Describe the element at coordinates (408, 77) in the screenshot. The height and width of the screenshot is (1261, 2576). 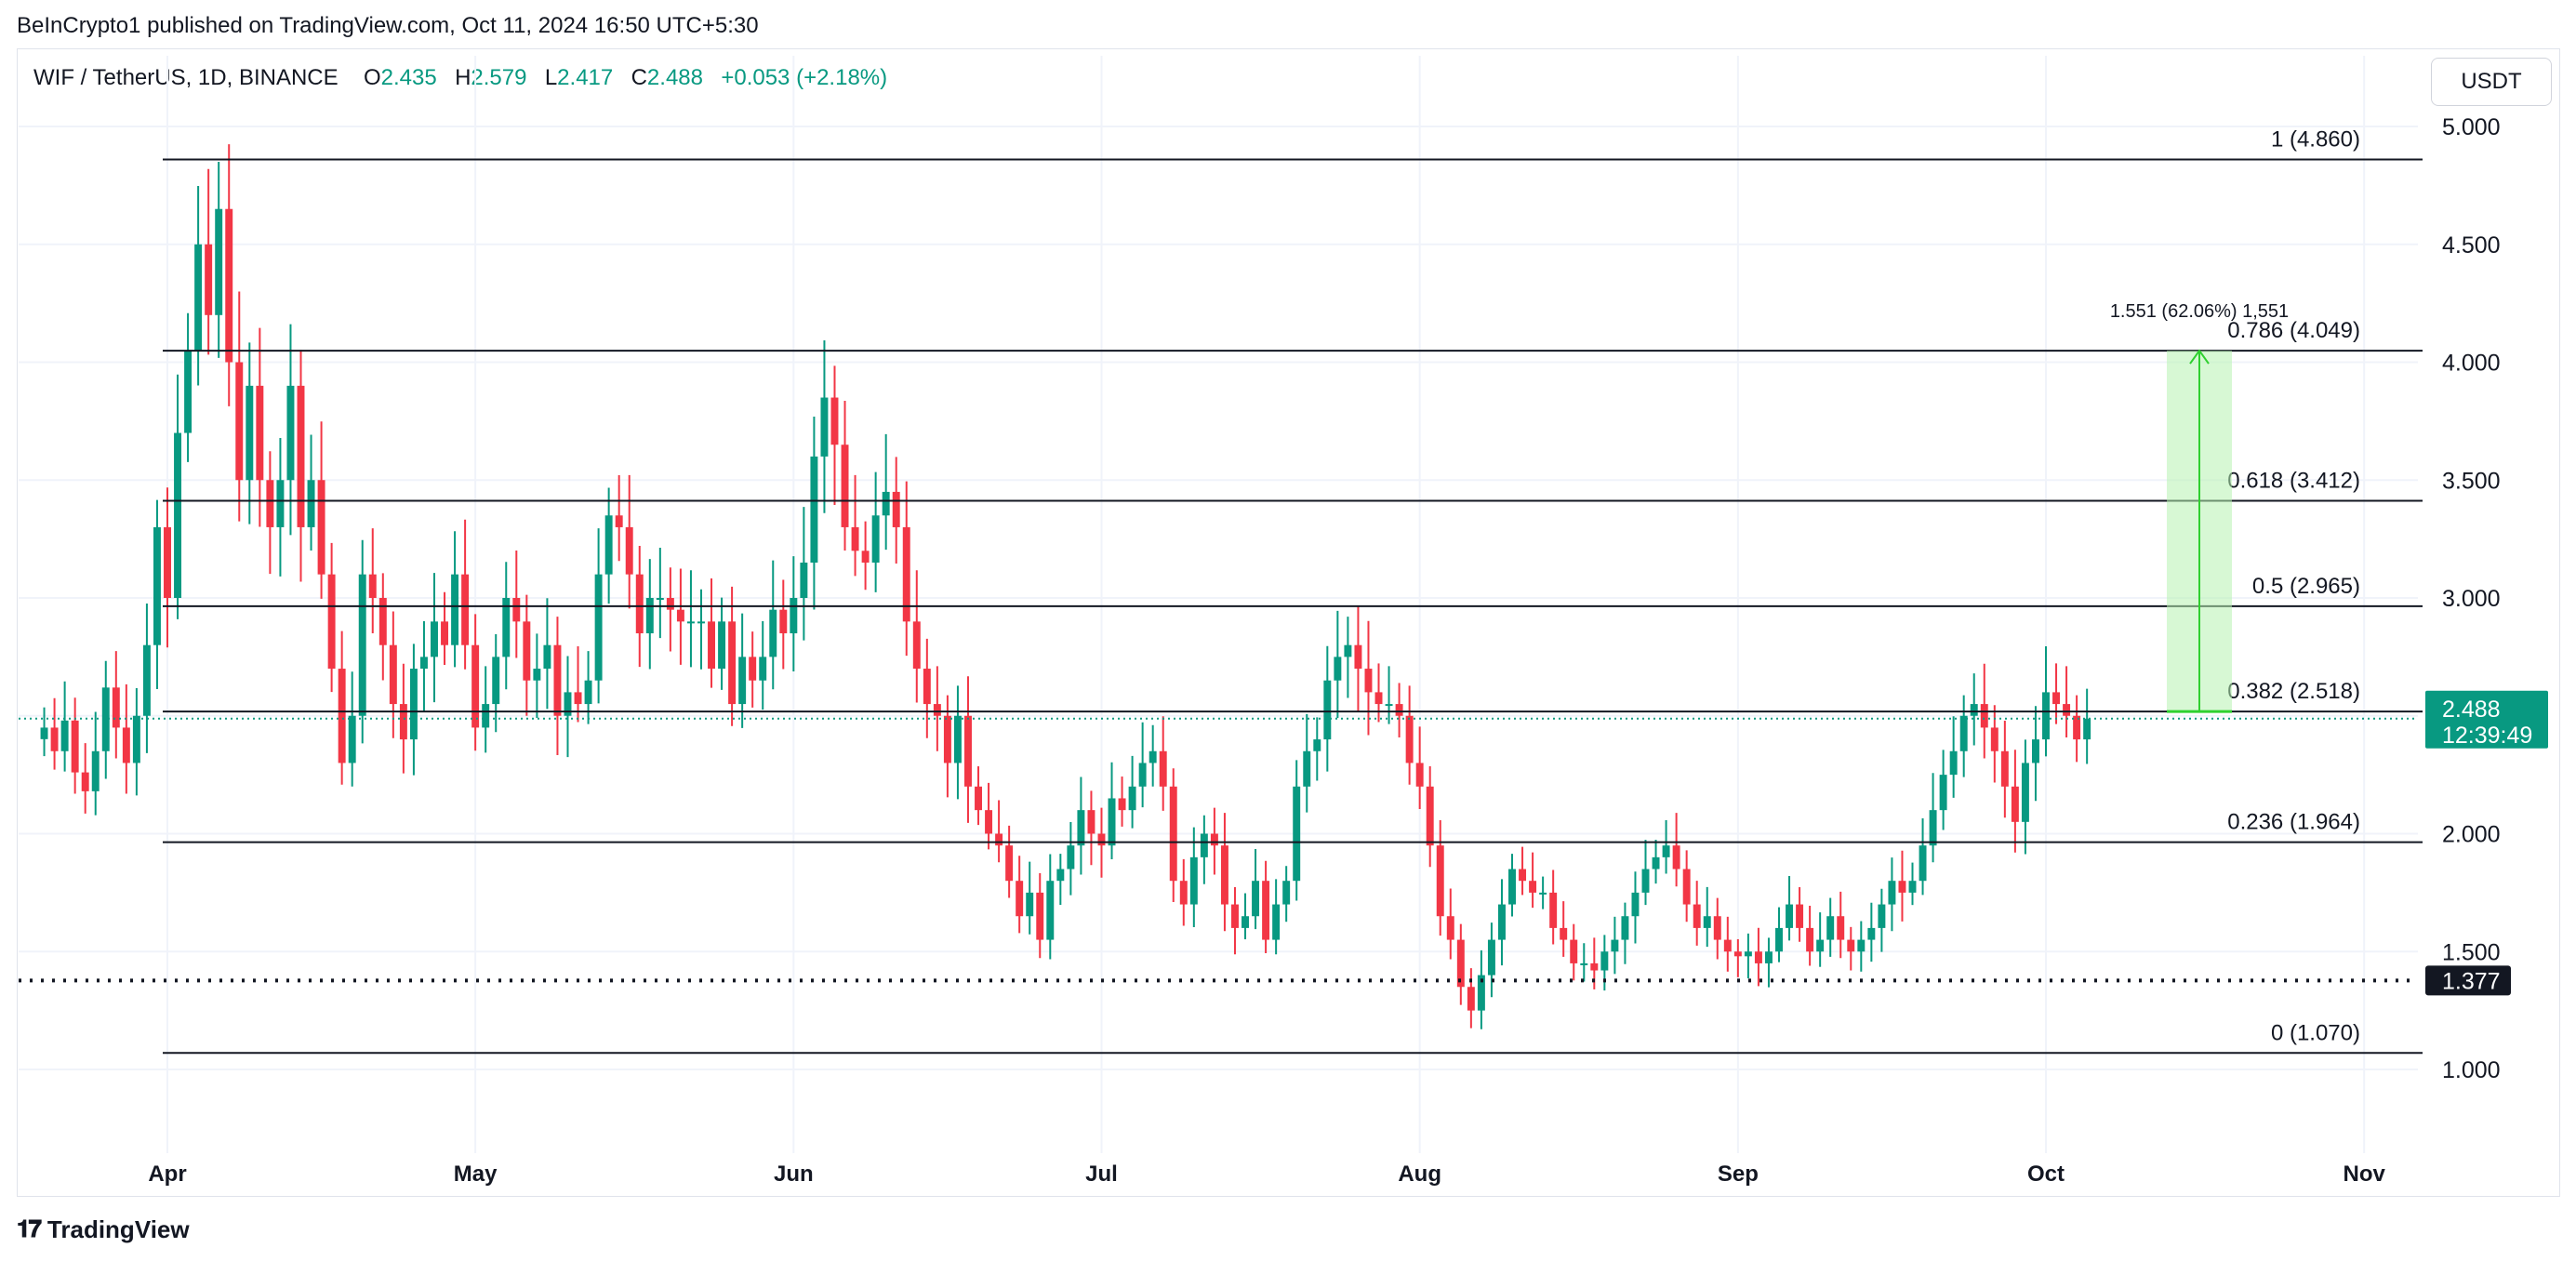
I see `open-value: 2.435` at that location.